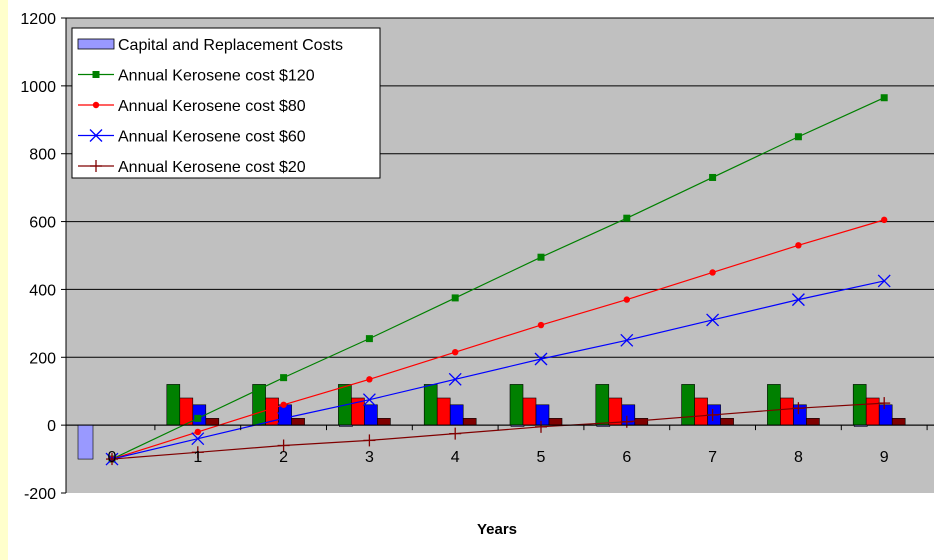 Image resolution: width=934 pixels, height=560 pixels. I want to click on y-tick-label: 1000, so click(38, 87).